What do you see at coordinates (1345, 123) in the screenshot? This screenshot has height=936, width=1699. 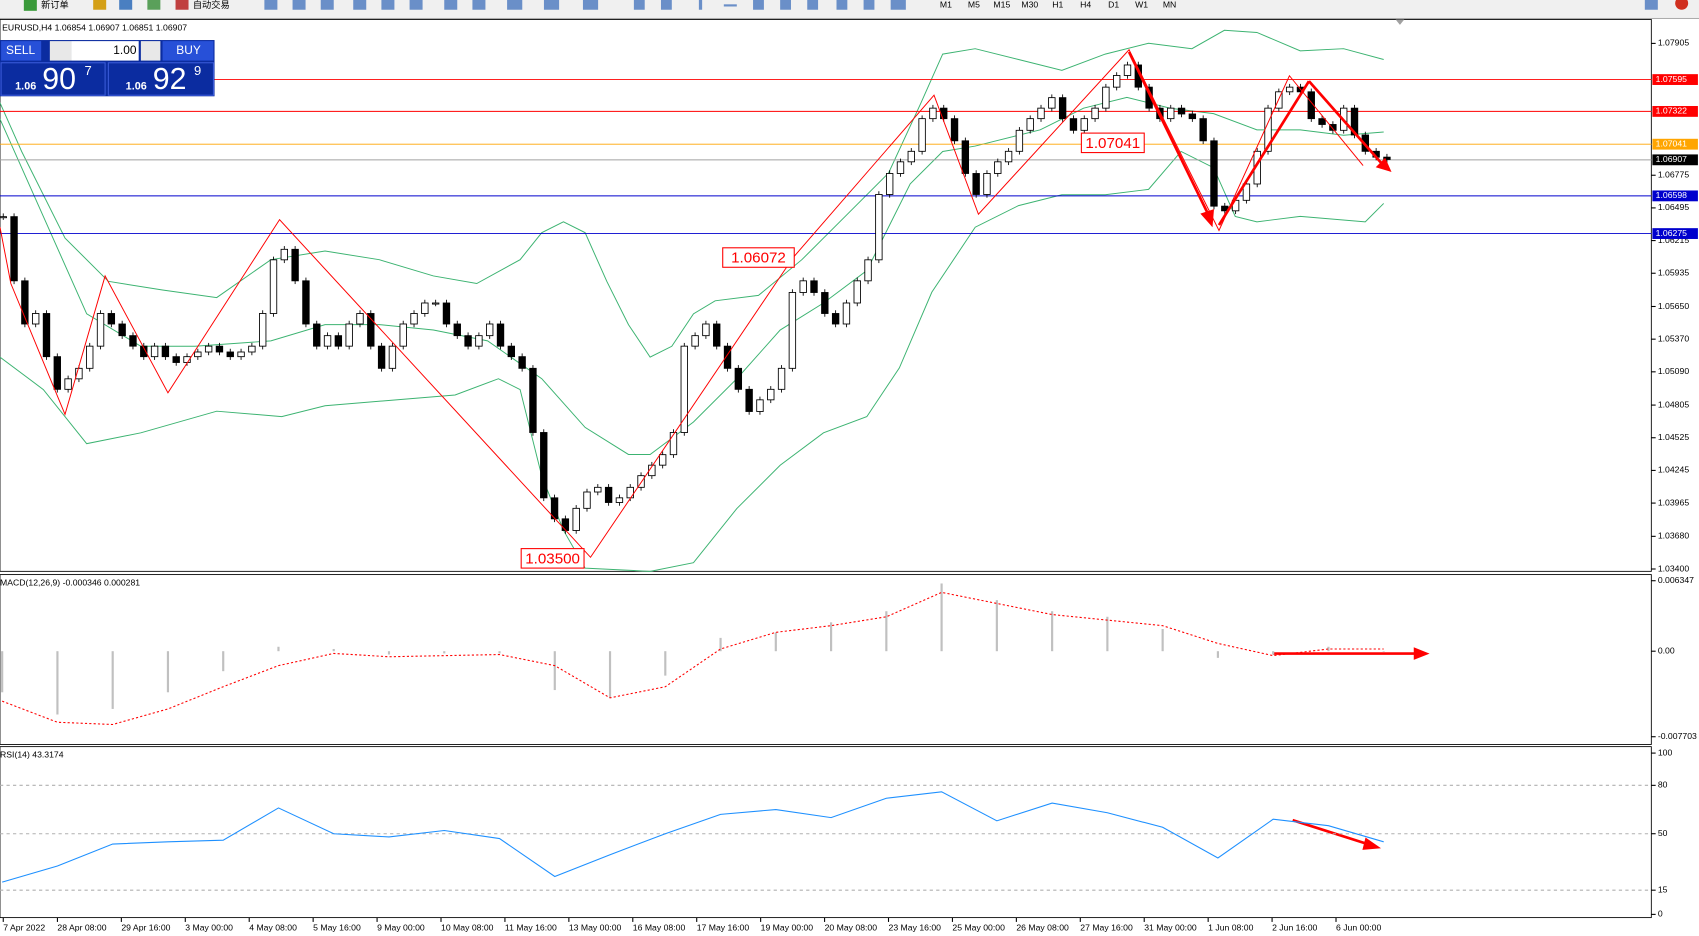 I see `arrow-line` at bounding box center [1345, 123].